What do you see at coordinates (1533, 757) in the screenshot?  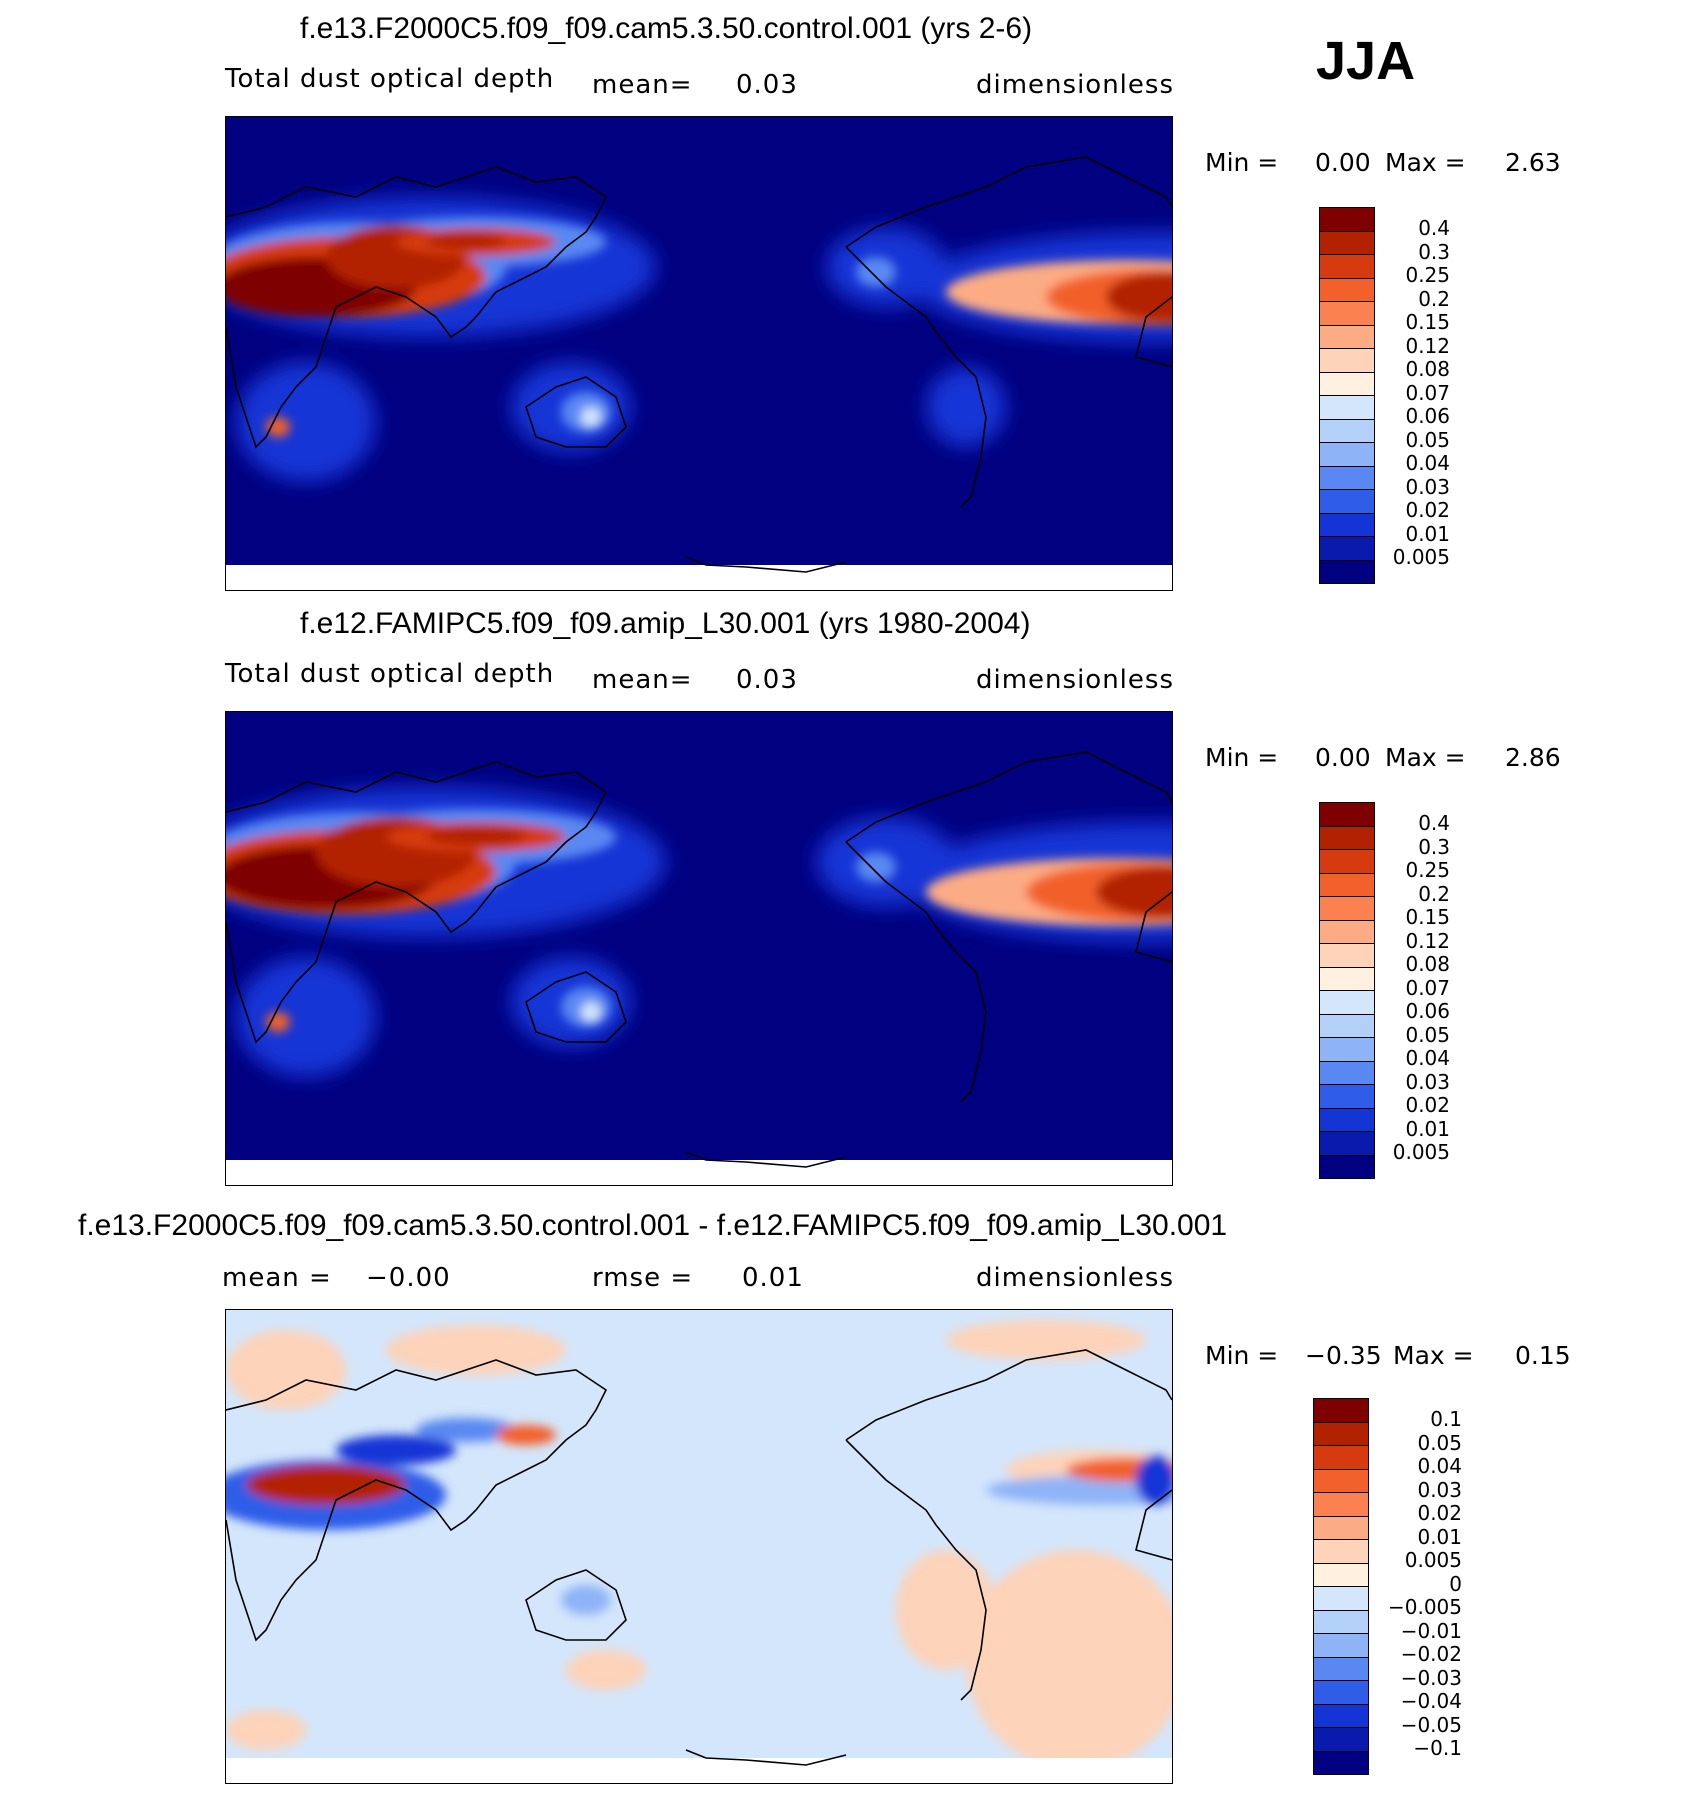 I see `panel2-max-value: 2.86` at bounding box center [1533, 757].